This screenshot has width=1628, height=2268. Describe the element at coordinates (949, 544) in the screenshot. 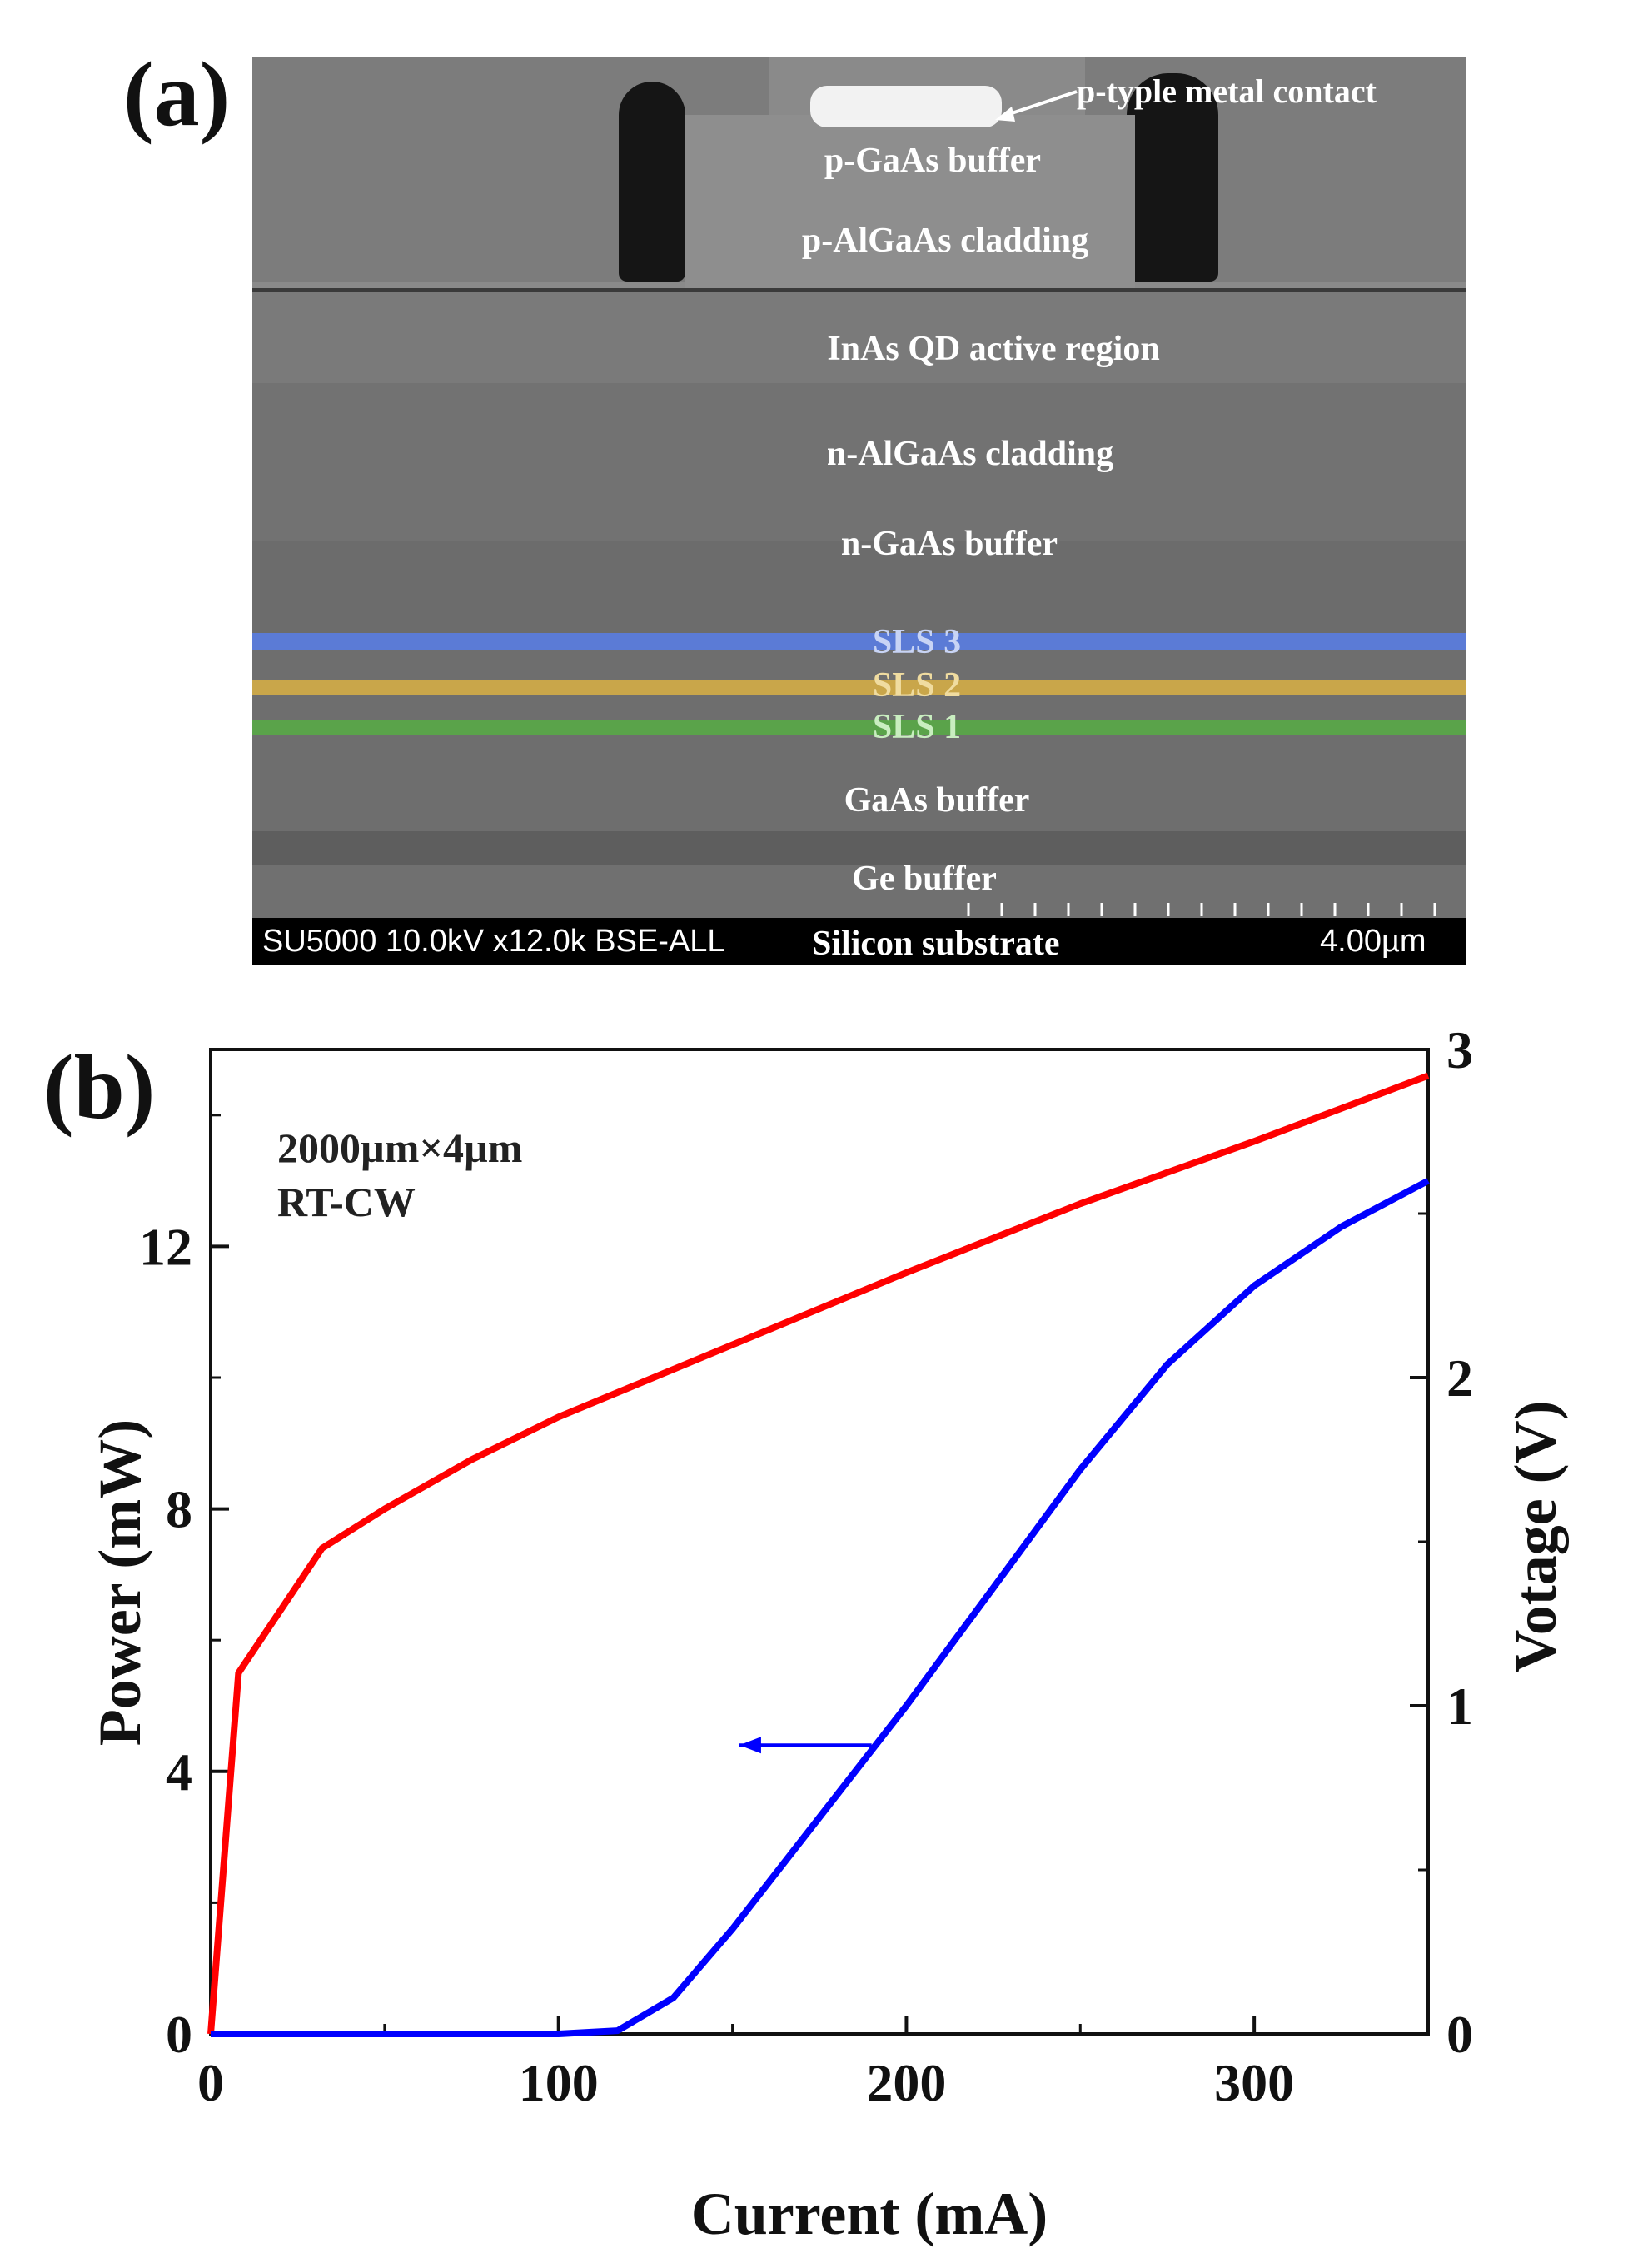

I see `layer-label-n-gaas: n-GaAs buffer` at that location.